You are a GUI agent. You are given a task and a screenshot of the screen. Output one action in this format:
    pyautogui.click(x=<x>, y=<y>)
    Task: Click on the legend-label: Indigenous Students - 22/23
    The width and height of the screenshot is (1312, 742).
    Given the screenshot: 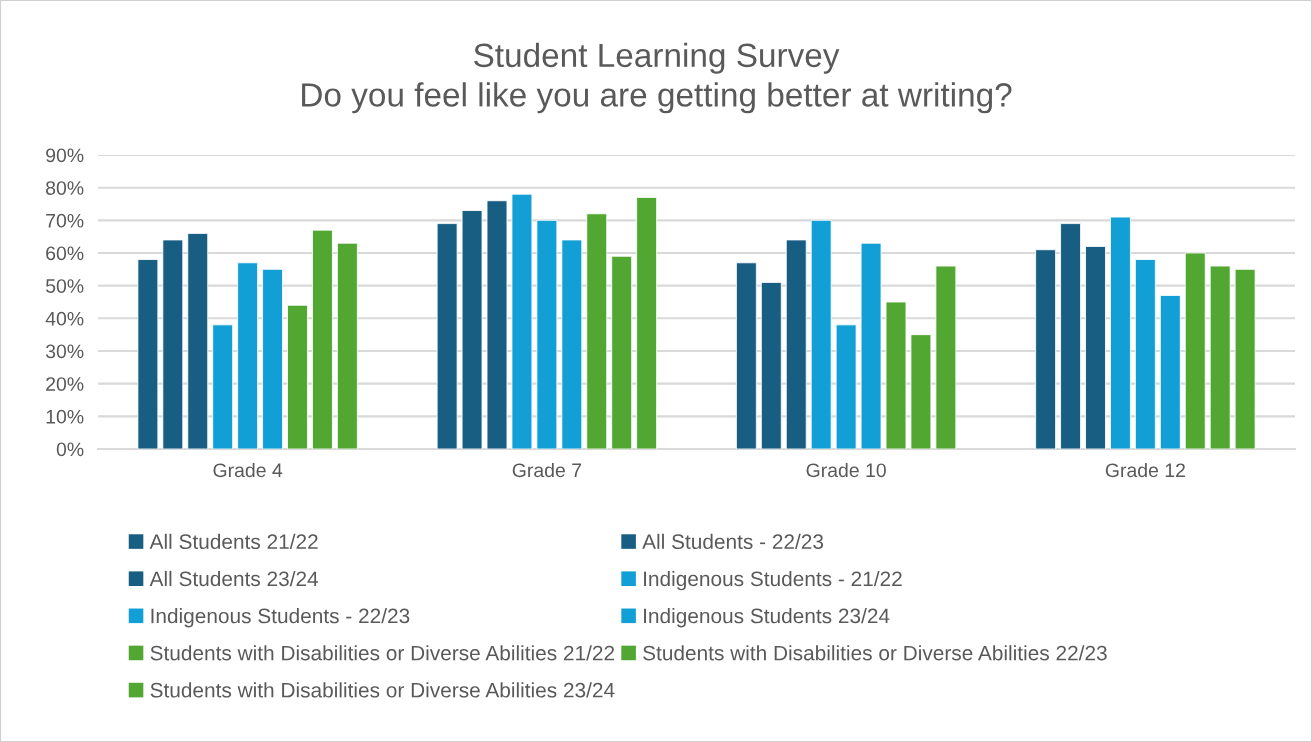 What is the action you would take?
    pyautogui.click(x=280, y=618)
    